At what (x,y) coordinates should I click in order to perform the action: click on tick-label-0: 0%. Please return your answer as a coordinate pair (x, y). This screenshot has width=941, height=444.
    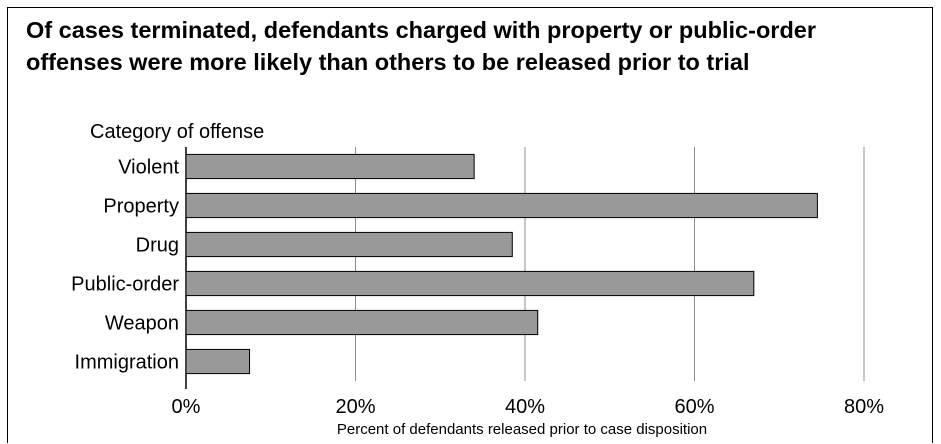
    Looking at the image, I should click on (186, 407).